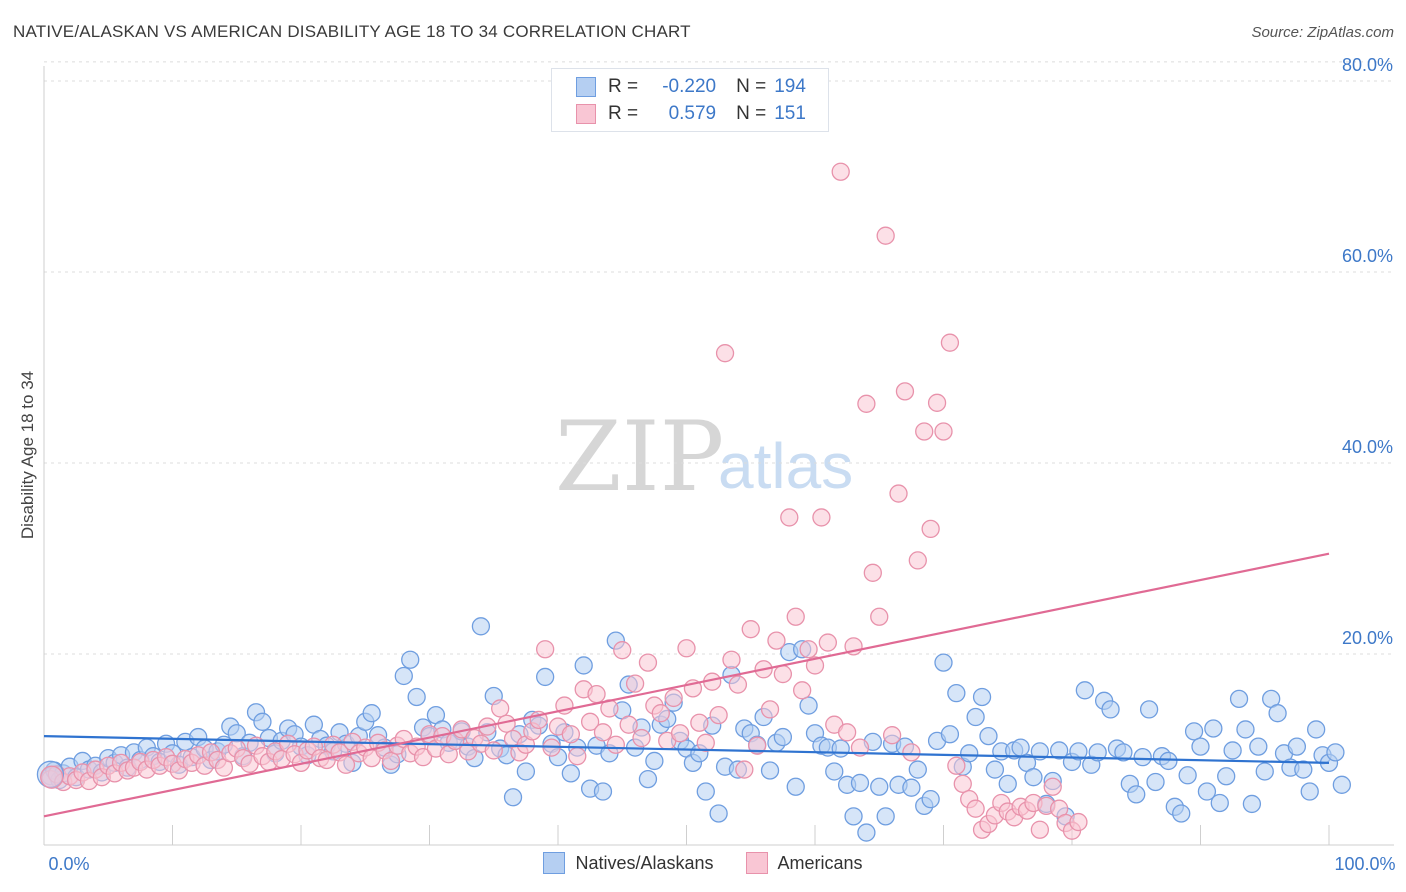  I want to click on r-label: R =, so click(623, 113).